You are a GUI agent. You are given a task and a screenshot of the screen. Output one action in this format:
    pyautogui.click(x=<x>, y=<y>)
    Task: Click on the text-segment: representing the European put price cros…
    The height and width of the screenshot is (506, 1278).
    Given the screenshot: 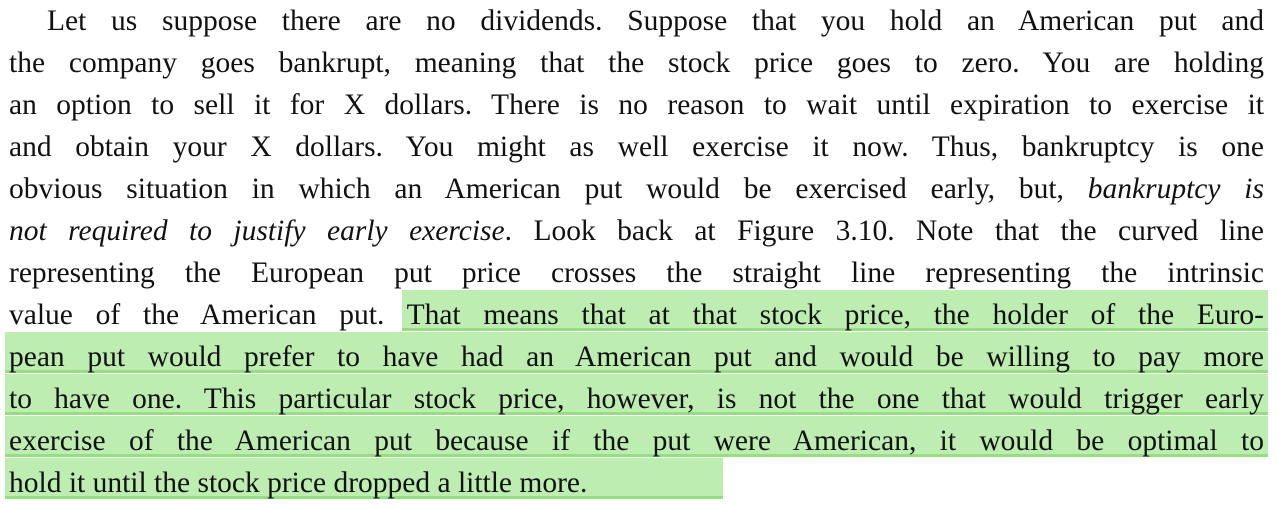 What is the action you would take?
    pyautogui.click(x=636, y=273)
    